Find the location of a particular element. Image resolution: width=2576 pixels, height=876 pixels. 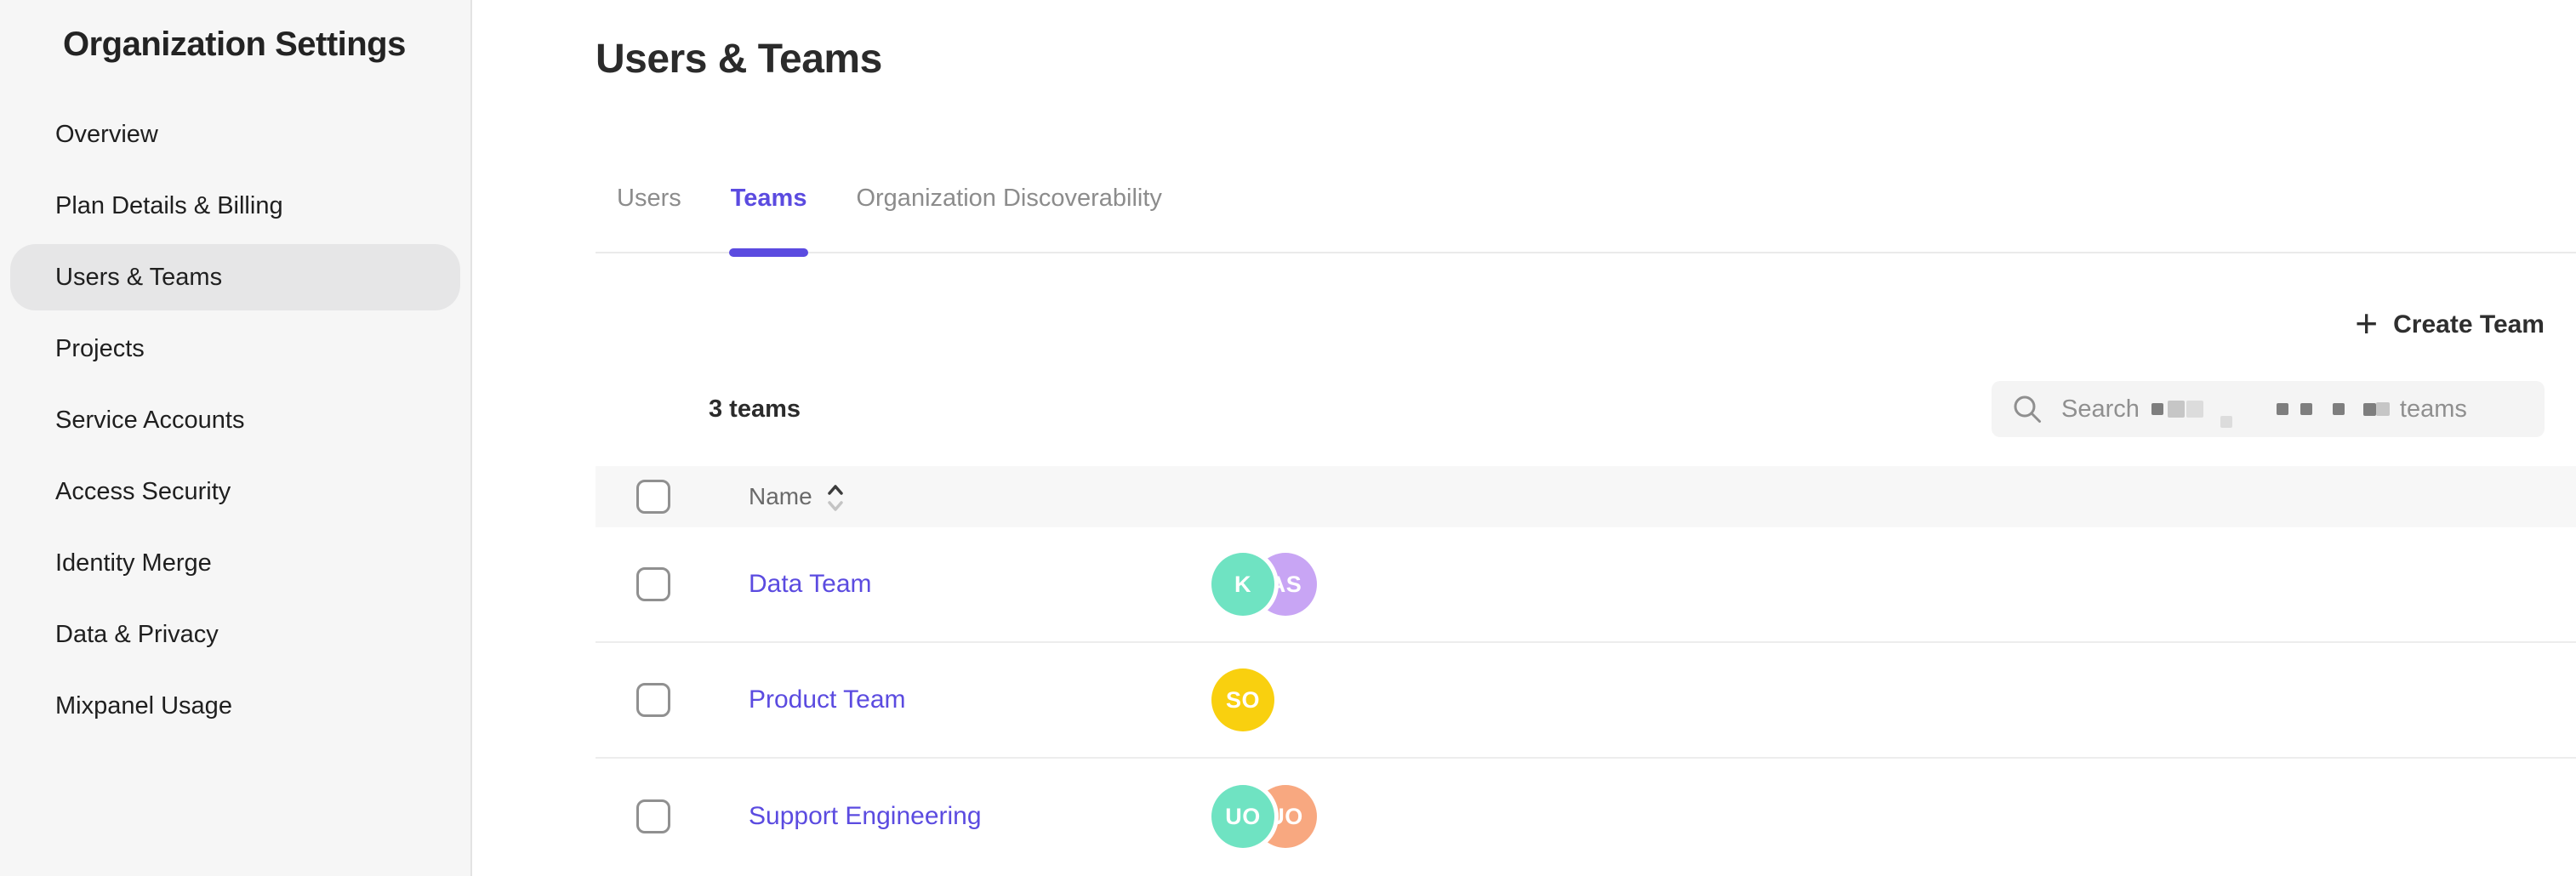

tab-label: Users is located at coordinates (649, 198).